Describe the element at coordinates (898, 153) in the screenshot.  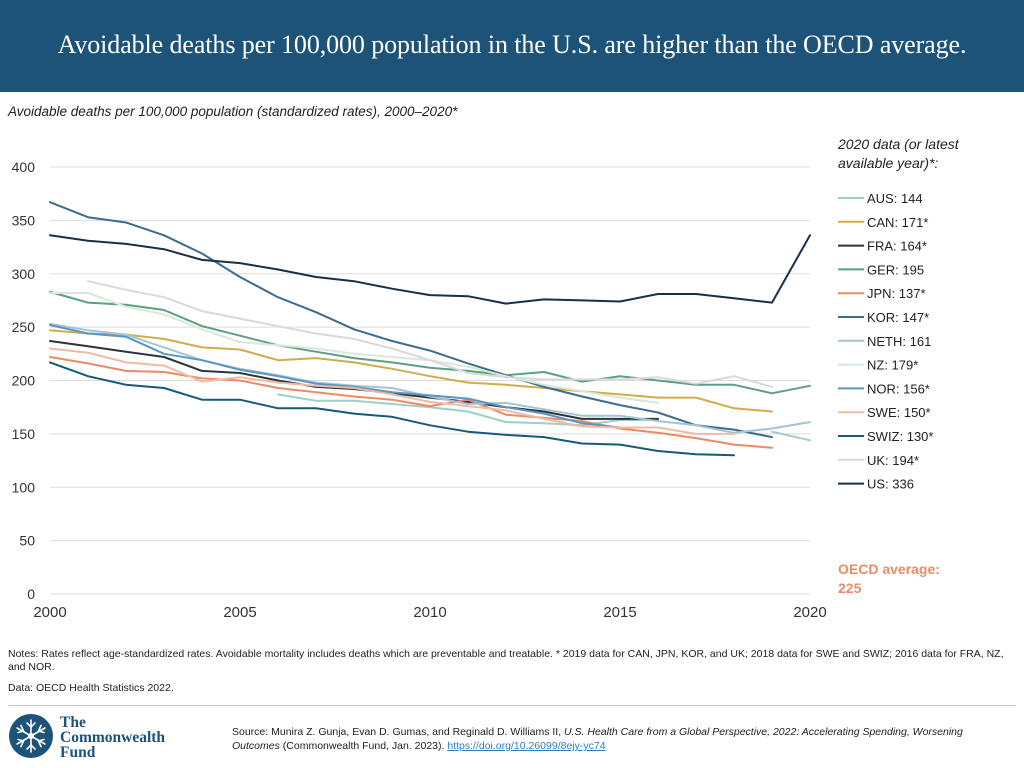
I see `legend-title: 2020 data (or latest available year)*:` at that location.